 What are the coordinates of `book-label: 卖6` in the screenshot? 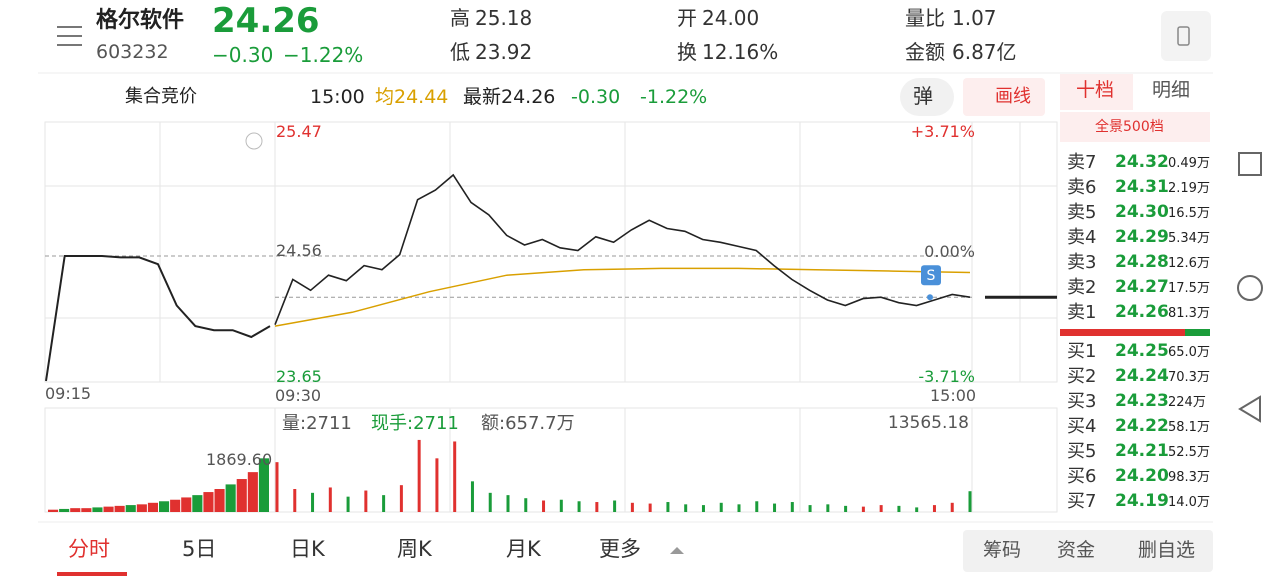 It's located at (1082, 187).